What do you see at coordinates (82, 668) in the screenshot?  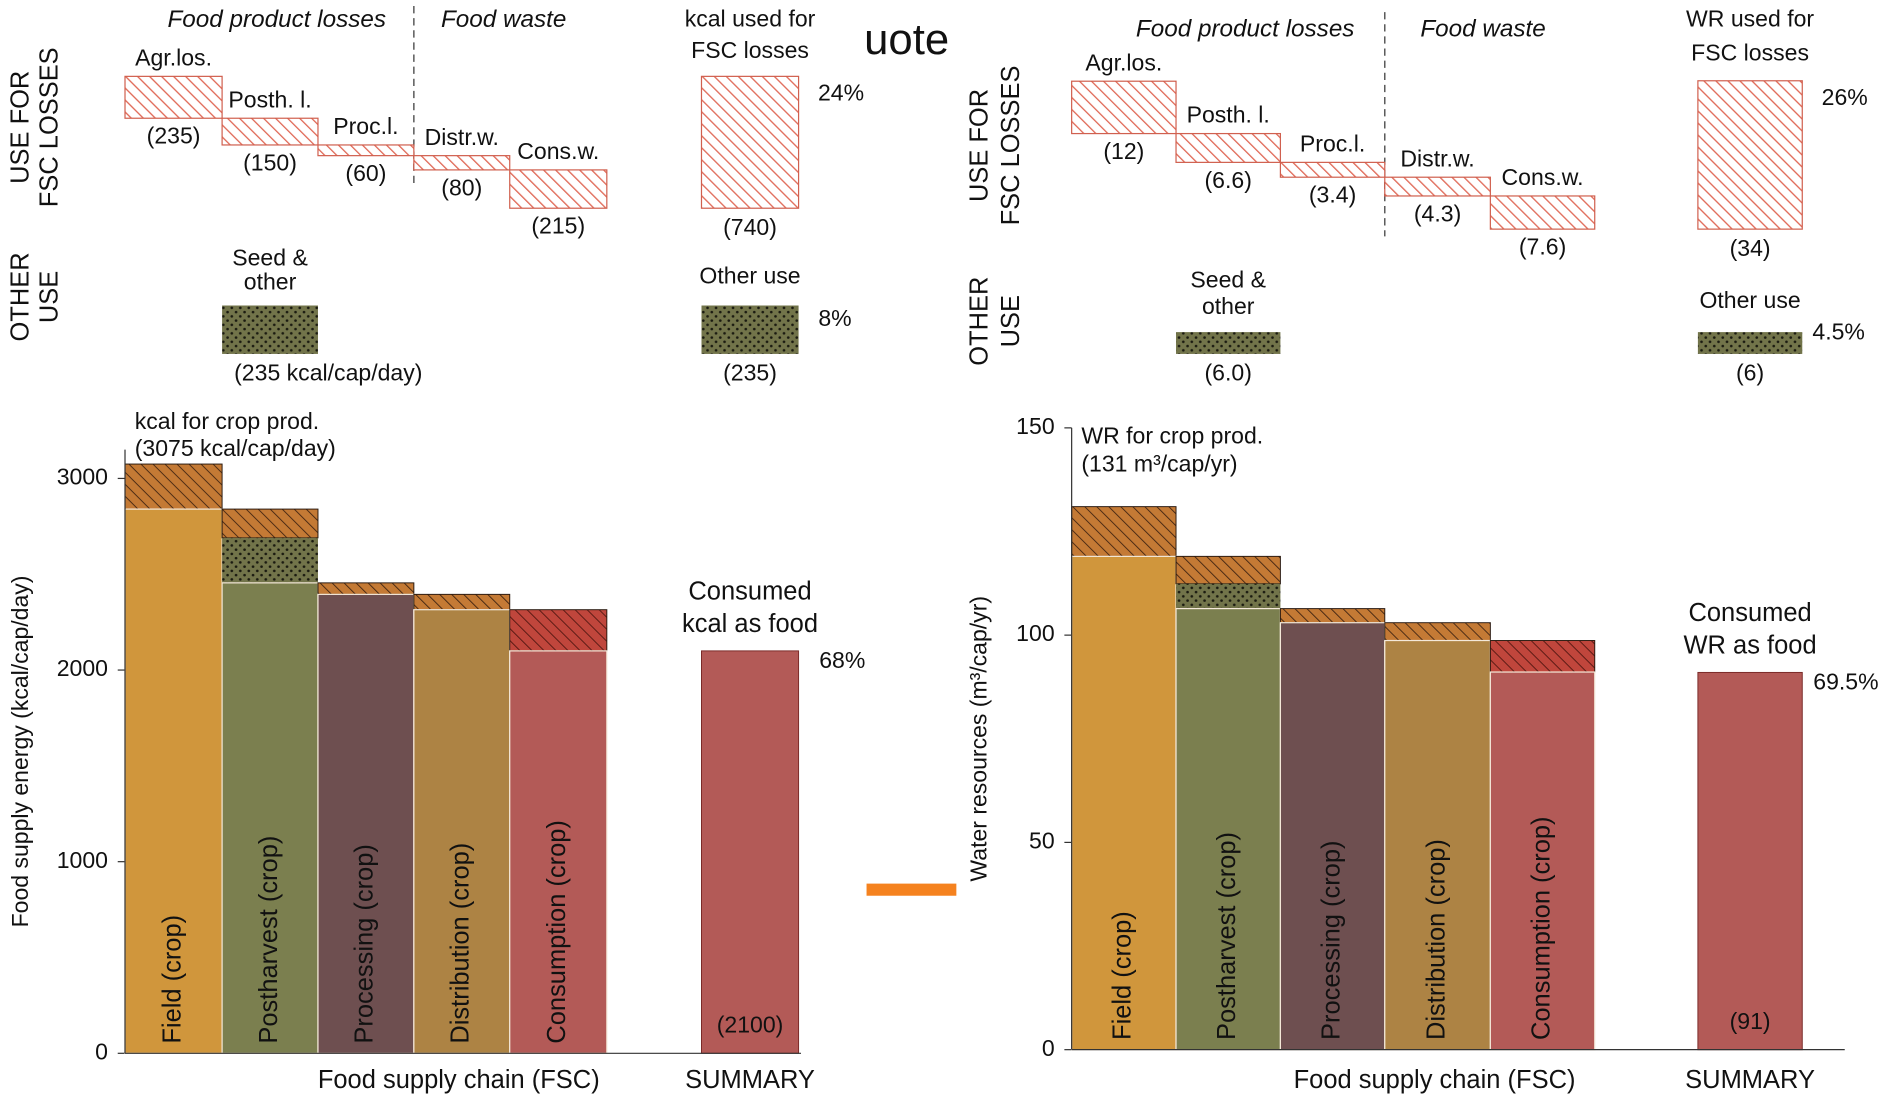 I see `y-tick-label: 2000` at bounding box center [82, 668].